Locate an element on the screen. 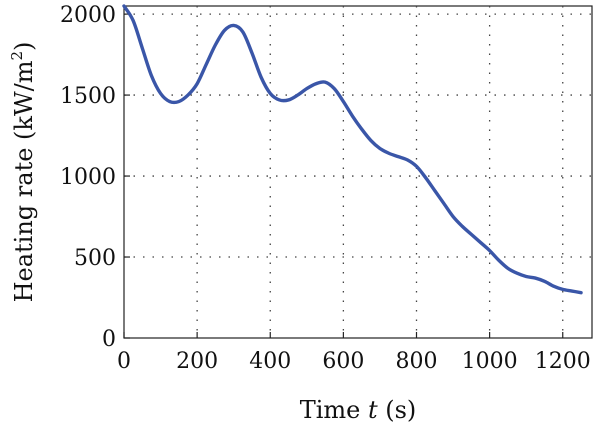 The image size is (600, 430). x-axis-label: Time t (s) is located at coordinates (358, 410).